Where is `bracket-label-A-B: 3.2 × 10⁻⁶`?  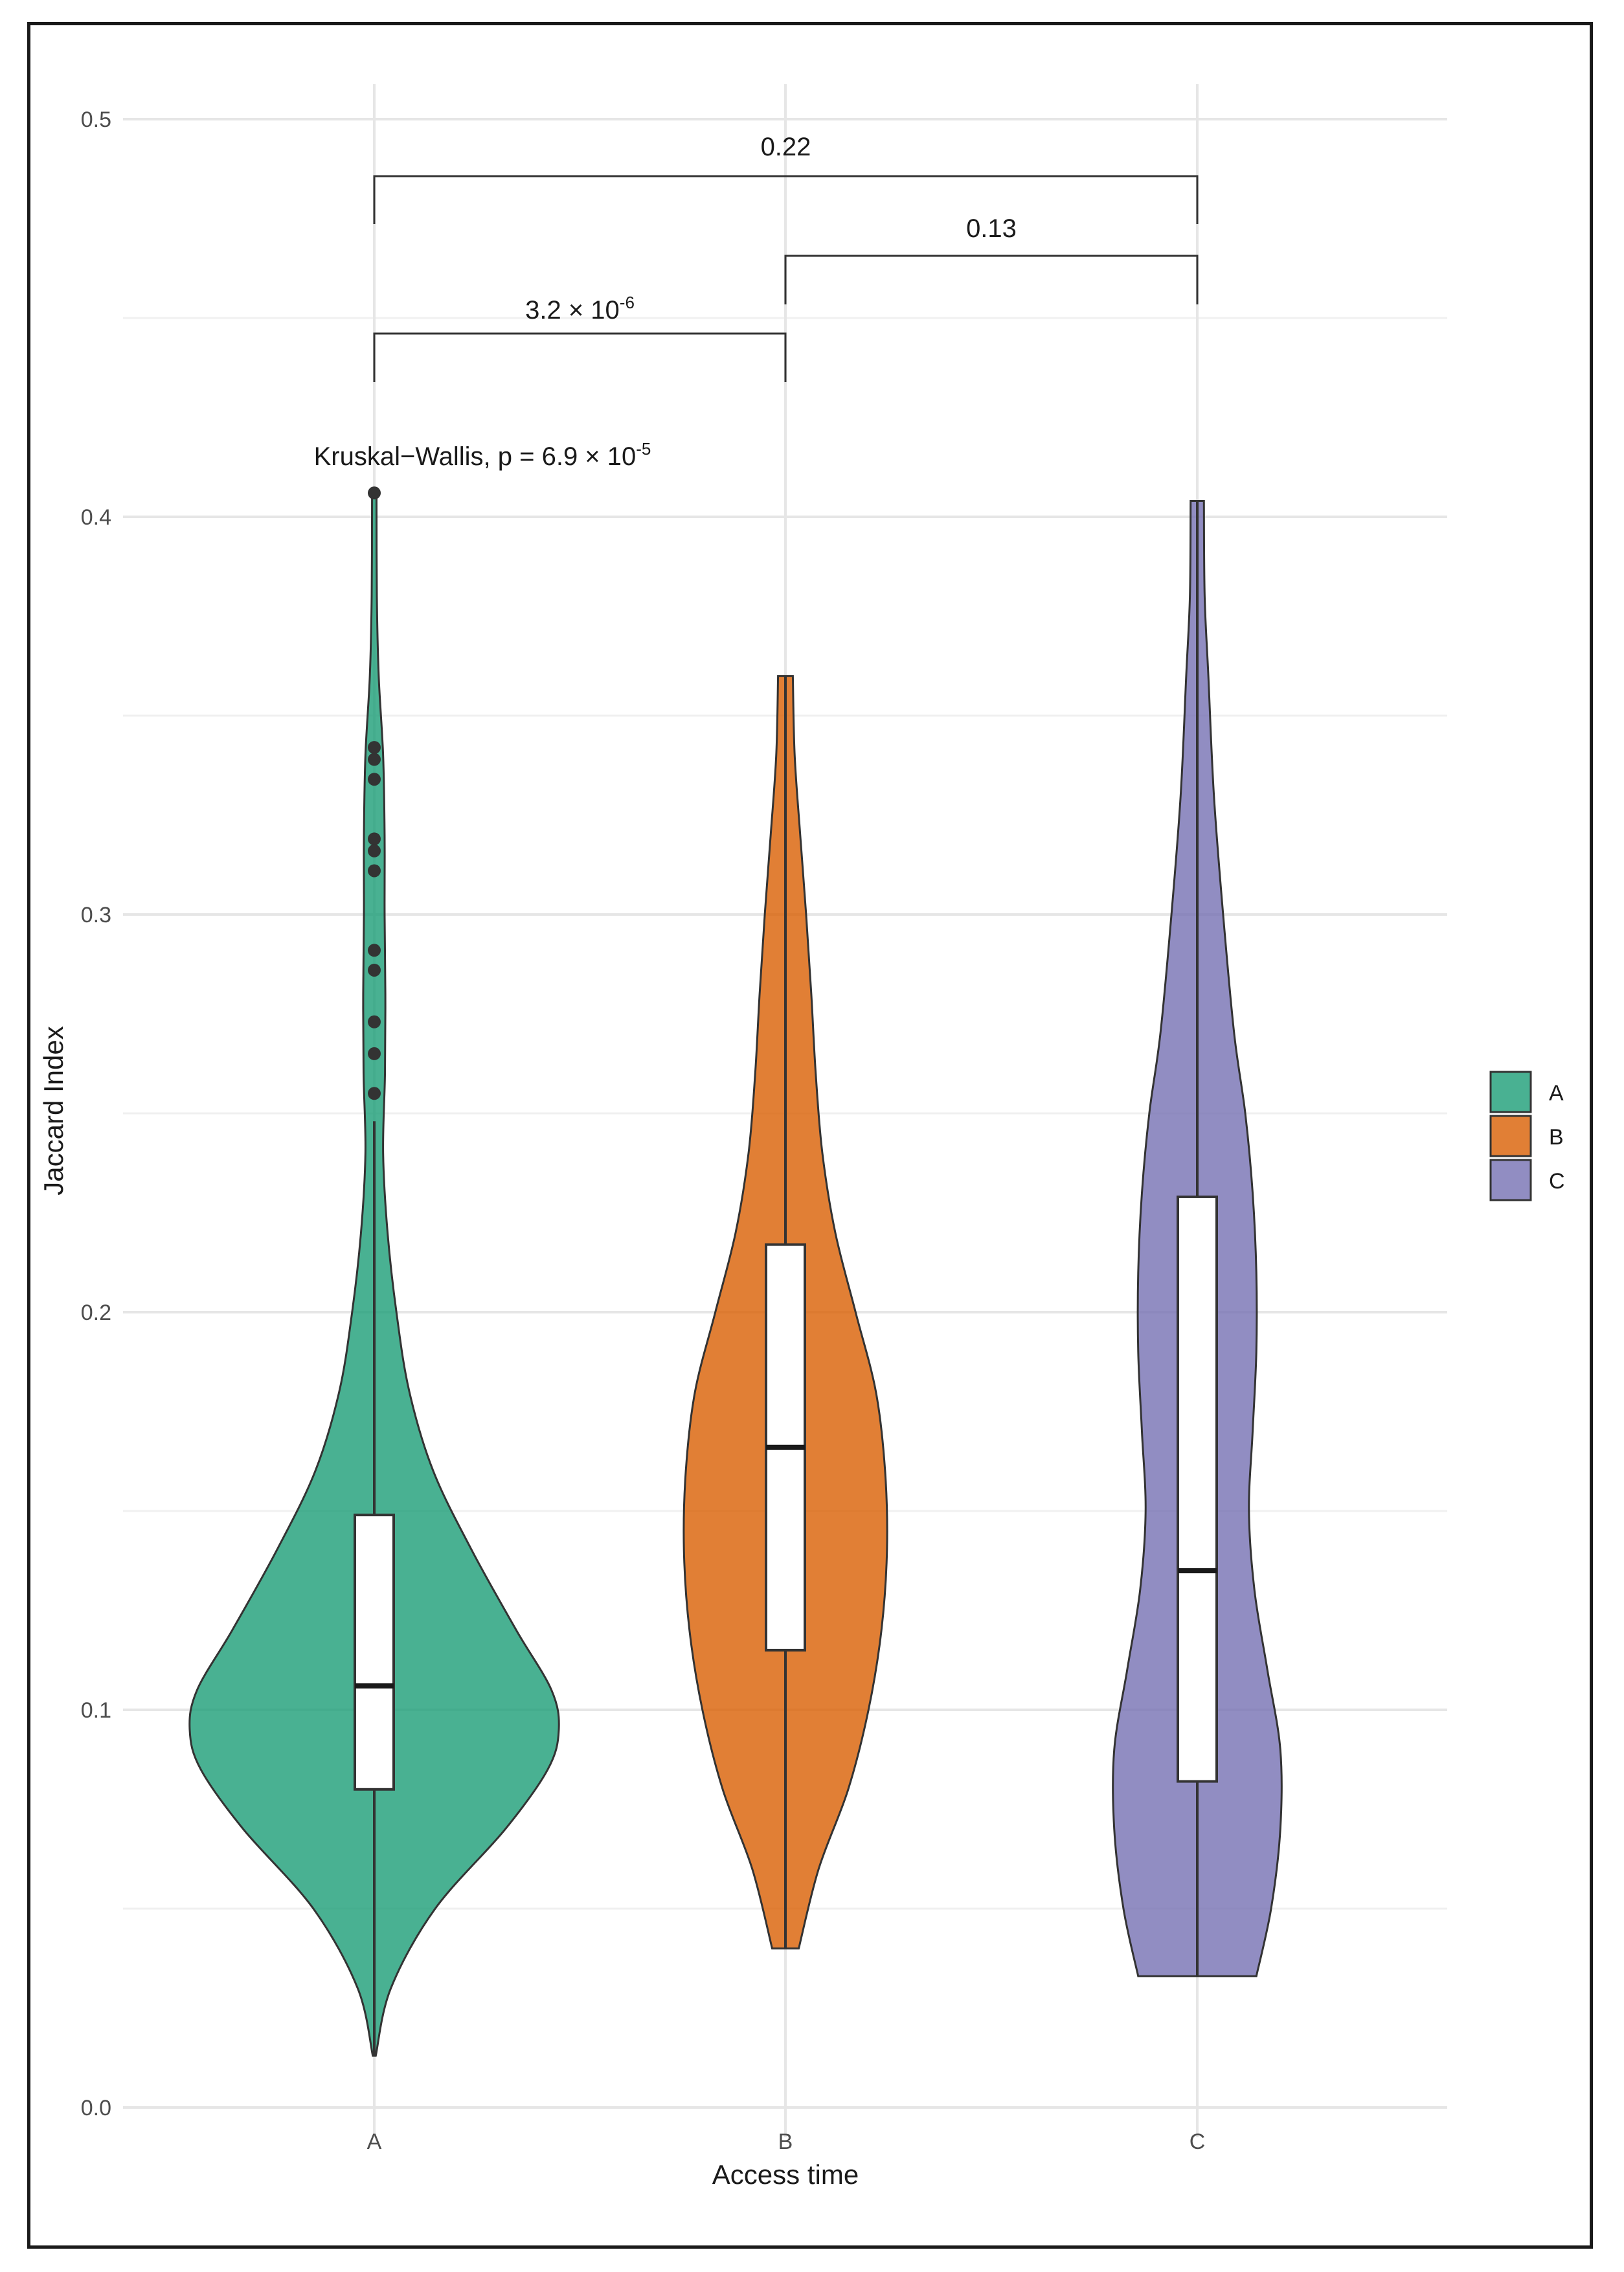 bracket-label-A-B: 3.2 × 10⁻⁶ is located at coordinates (580, 308).